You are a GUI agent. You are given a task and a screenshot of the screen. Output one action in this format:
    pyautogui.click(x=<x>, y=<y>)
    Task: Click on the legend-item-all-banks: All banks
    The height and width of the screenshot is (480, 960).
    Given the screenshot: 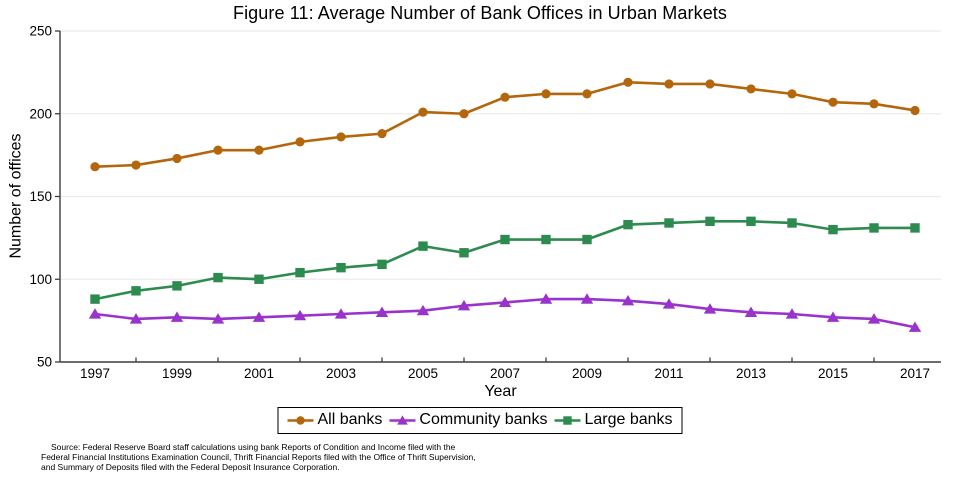 What is the action you would take?
    pyautogui.click(x=334, y=420)
    